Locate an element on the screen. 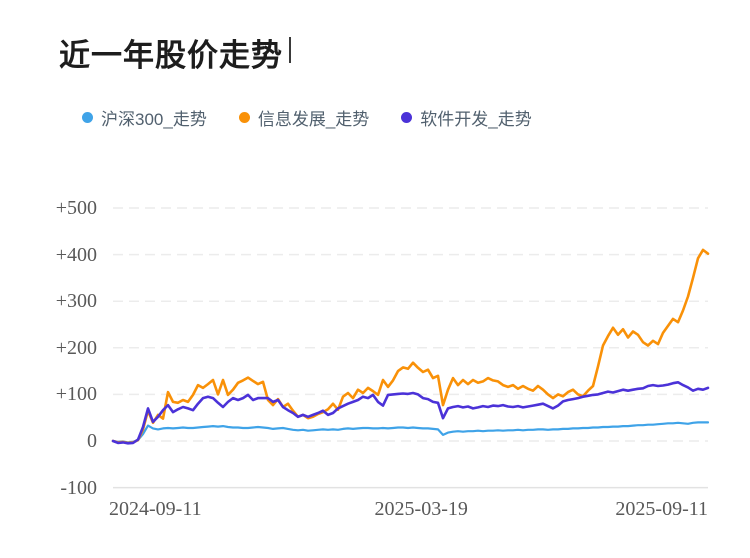 The height and width of the screenshot is (558, 750). legend-item-hs300: 沪深300_走势 is located at coordinates (144, 117).